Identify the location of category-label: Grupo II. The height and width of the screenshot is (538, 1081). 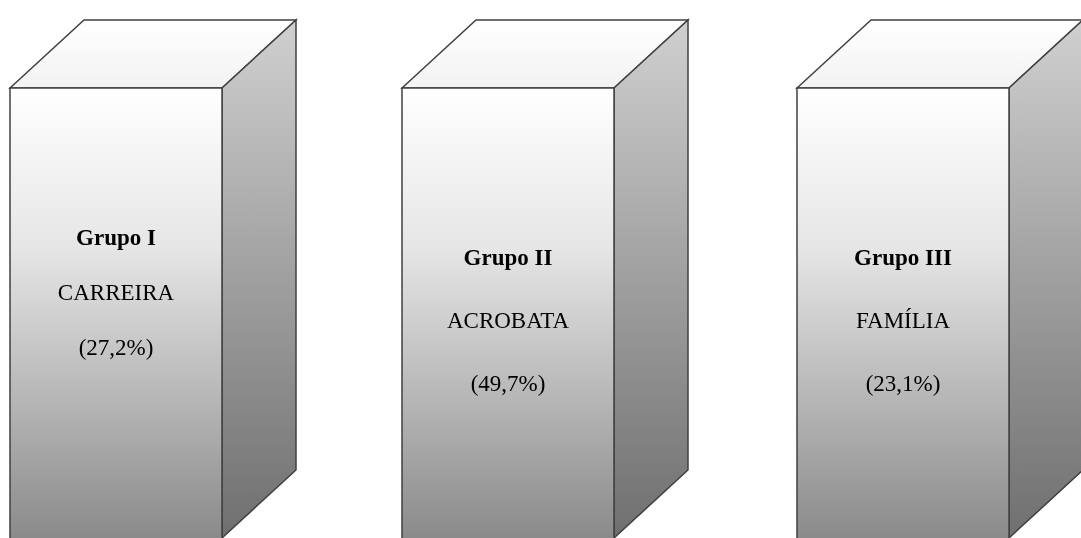
(508, 257).